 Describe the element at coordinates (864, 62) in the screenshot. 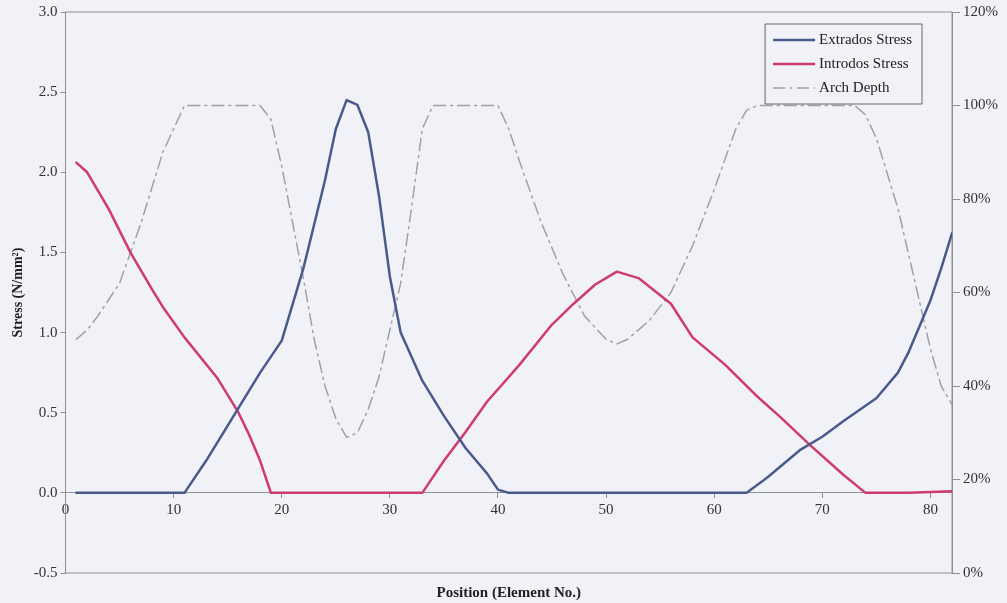

I see `legend-label: Introdos Stress` at that location.